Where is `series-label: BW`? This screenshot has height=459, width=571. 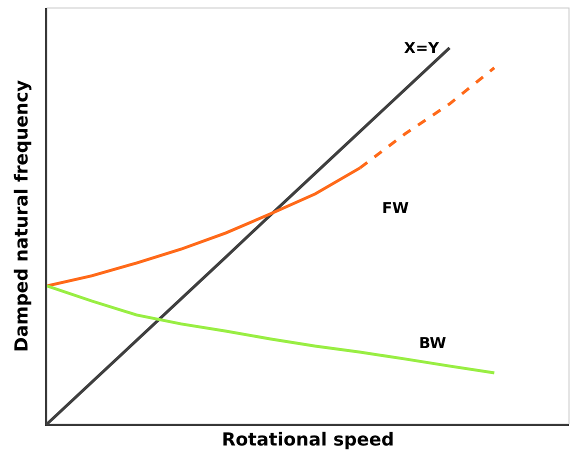
series-label: BW is located at coordinates (433, 343).